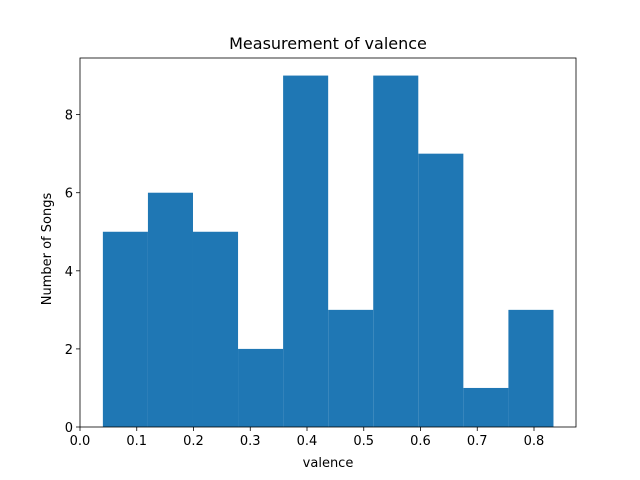 Image resolution: width=640 pixels, height=480 pixels. Describe the element at coordinates (69, 116) in the screenshot. I see `y-tick-label: 8` at that location.